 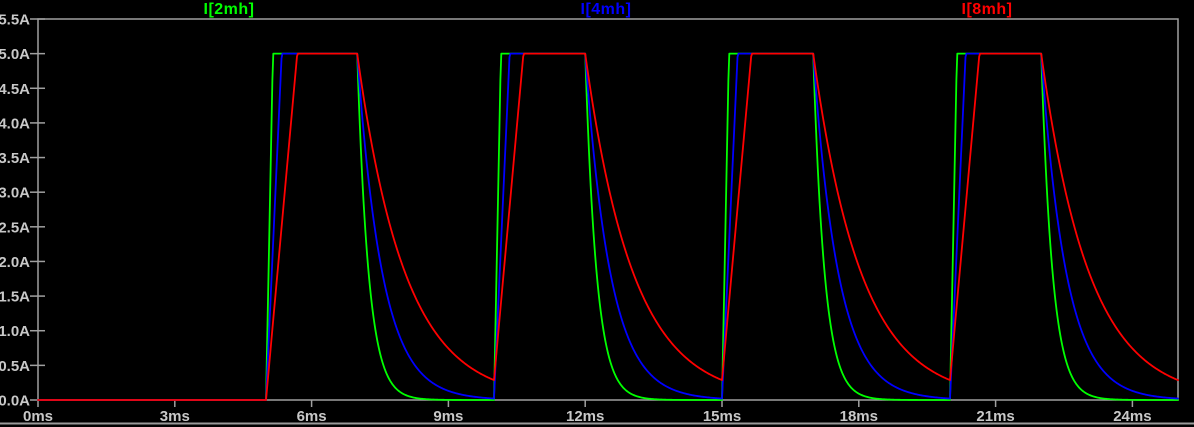 What do you see at coordinates (15, 227) in the screenshot?
I see `y-tick-label: 2.5A` at bounding box center [15, 227].